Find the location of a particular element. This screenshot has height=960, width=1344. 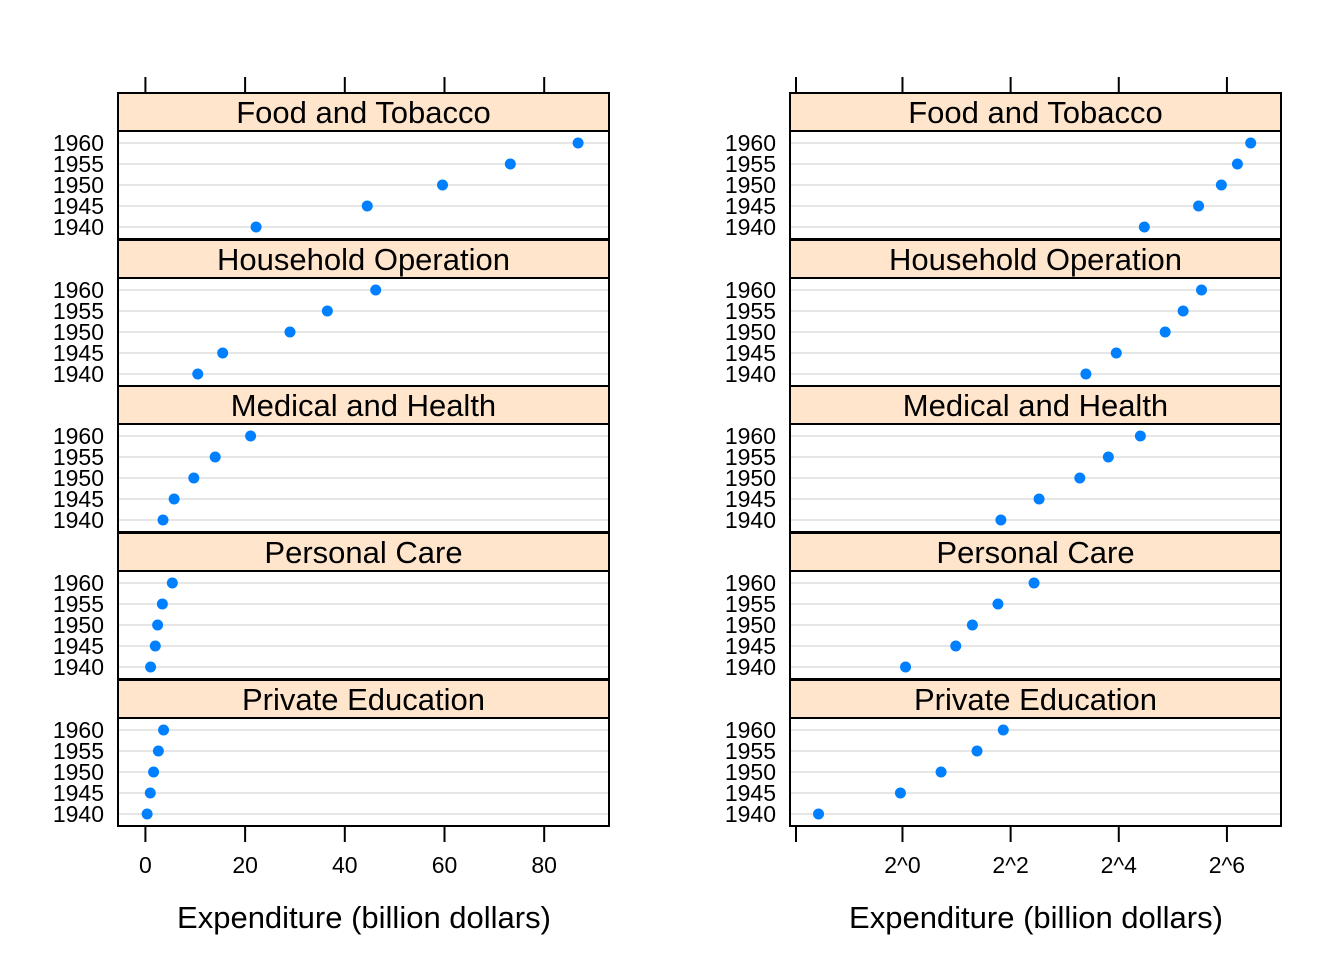

x-tick-label: 40 is located at coordinates (345, 865).